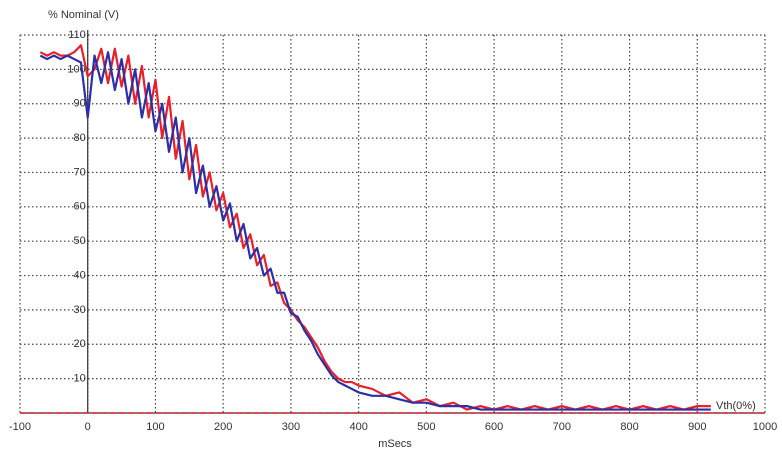 This screenshot has height=451, width=782. I want to click on x-tick-label: 500, so click(426, 427).